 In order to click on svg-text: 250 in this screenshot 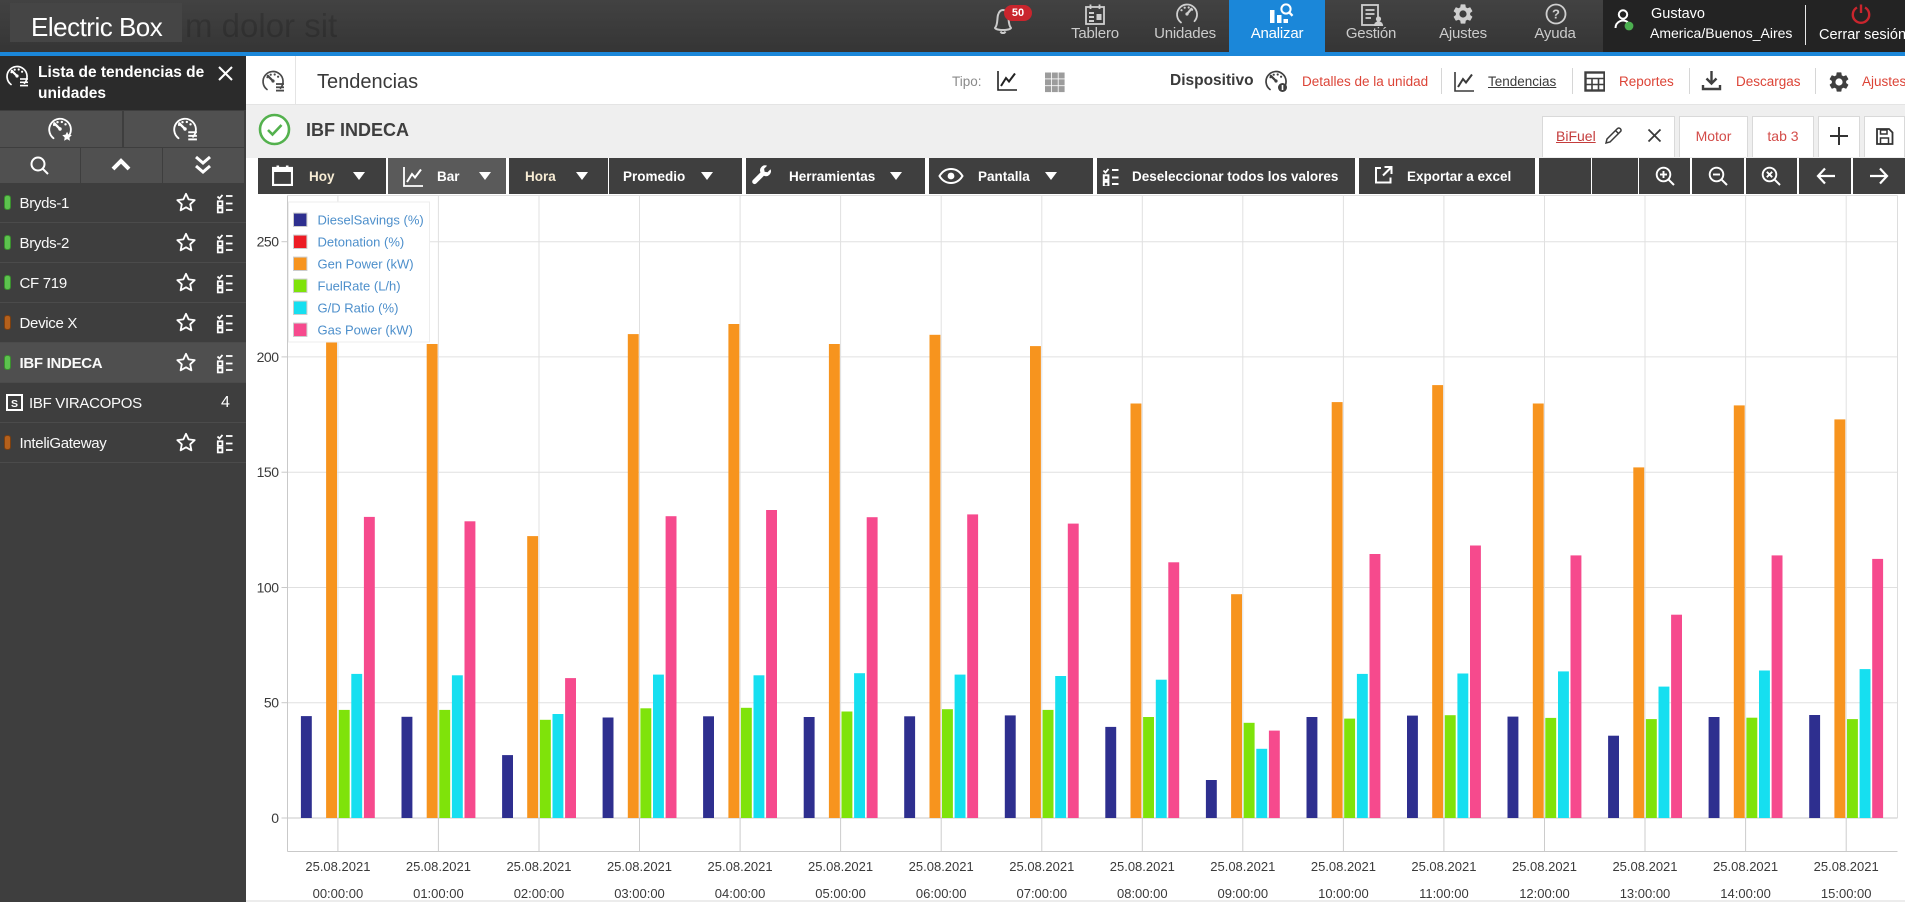, I will do `click(268, 242)`.